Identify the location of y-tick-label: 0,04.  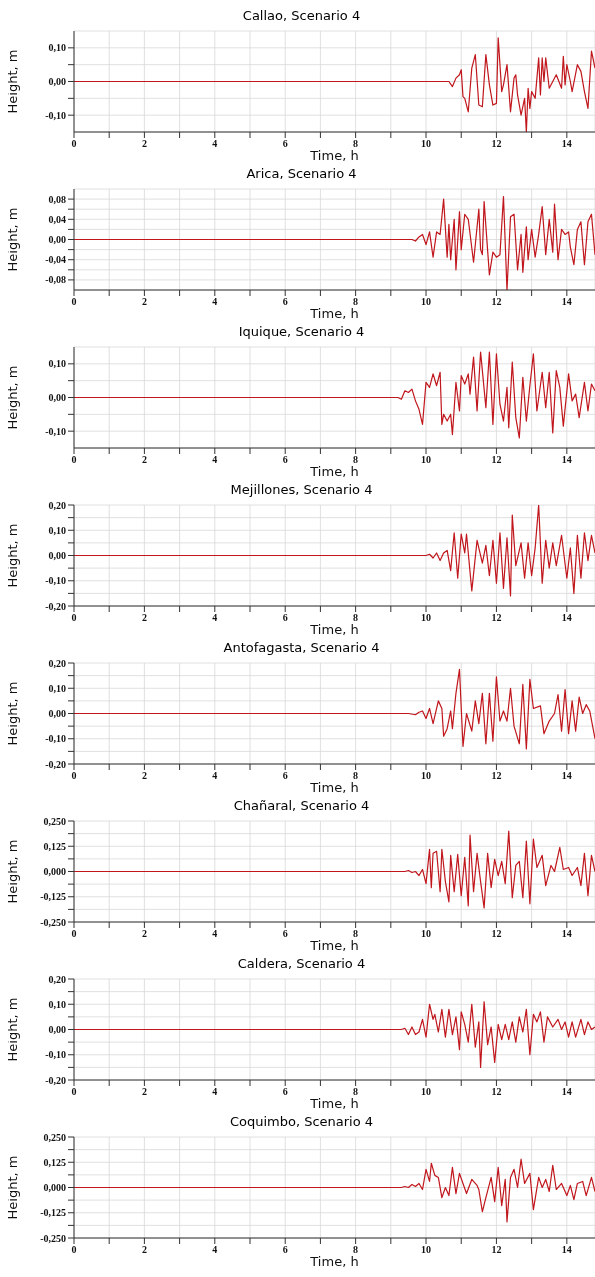
(57, 219).